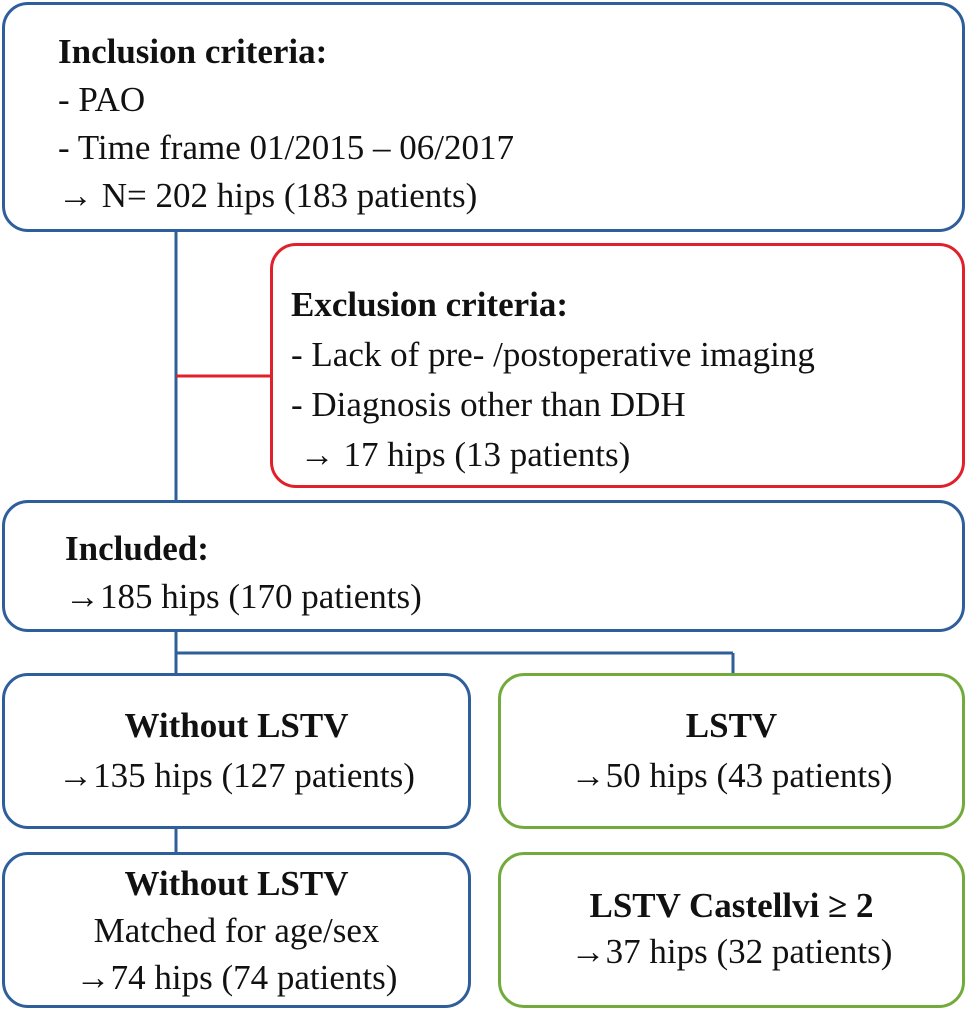 The image size is (967, 1010). I want to click on included-box: Included: →185 hips (170 patients), so click(483, 566).